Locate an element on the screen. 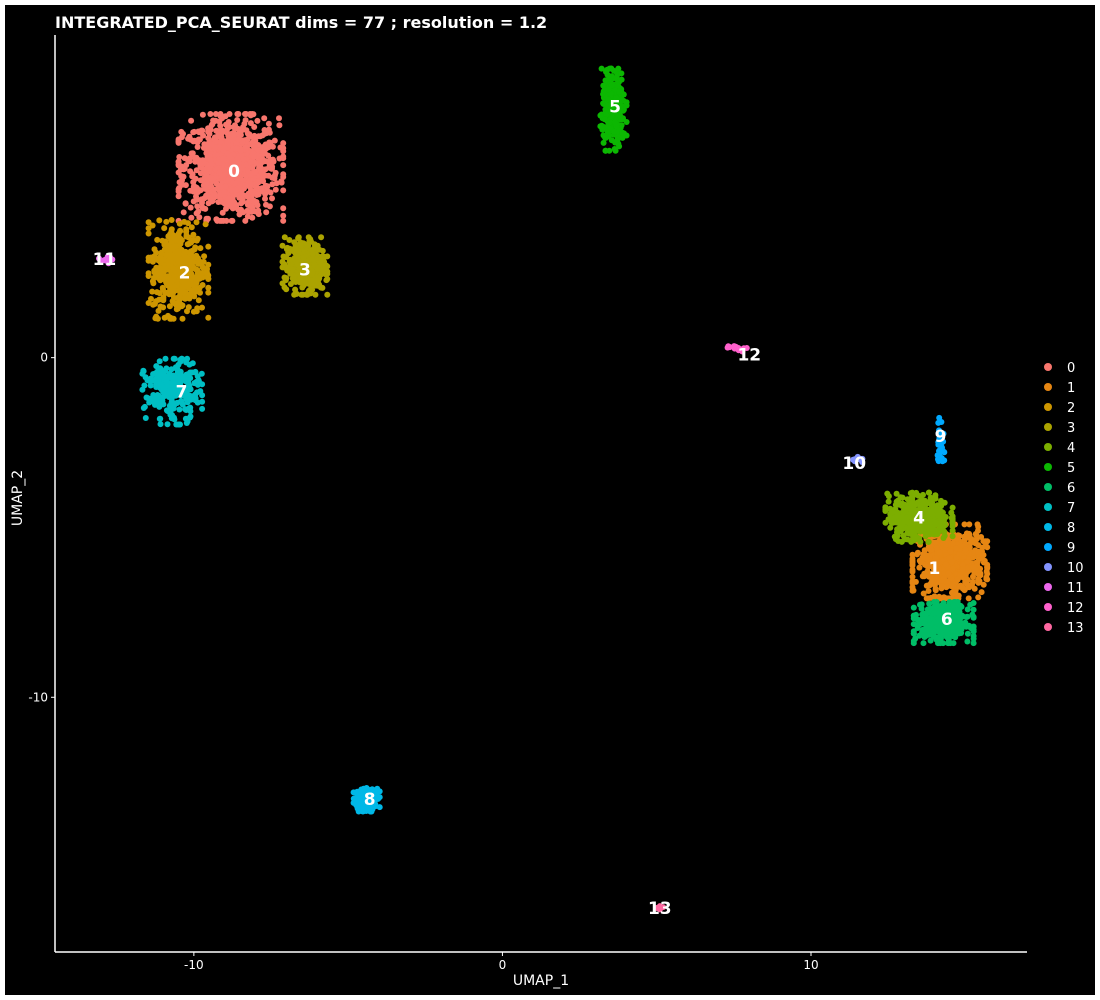 This screenshot has width=1100, height=1000. legend-label-12: 12 is located at coordinates (1075, 608).